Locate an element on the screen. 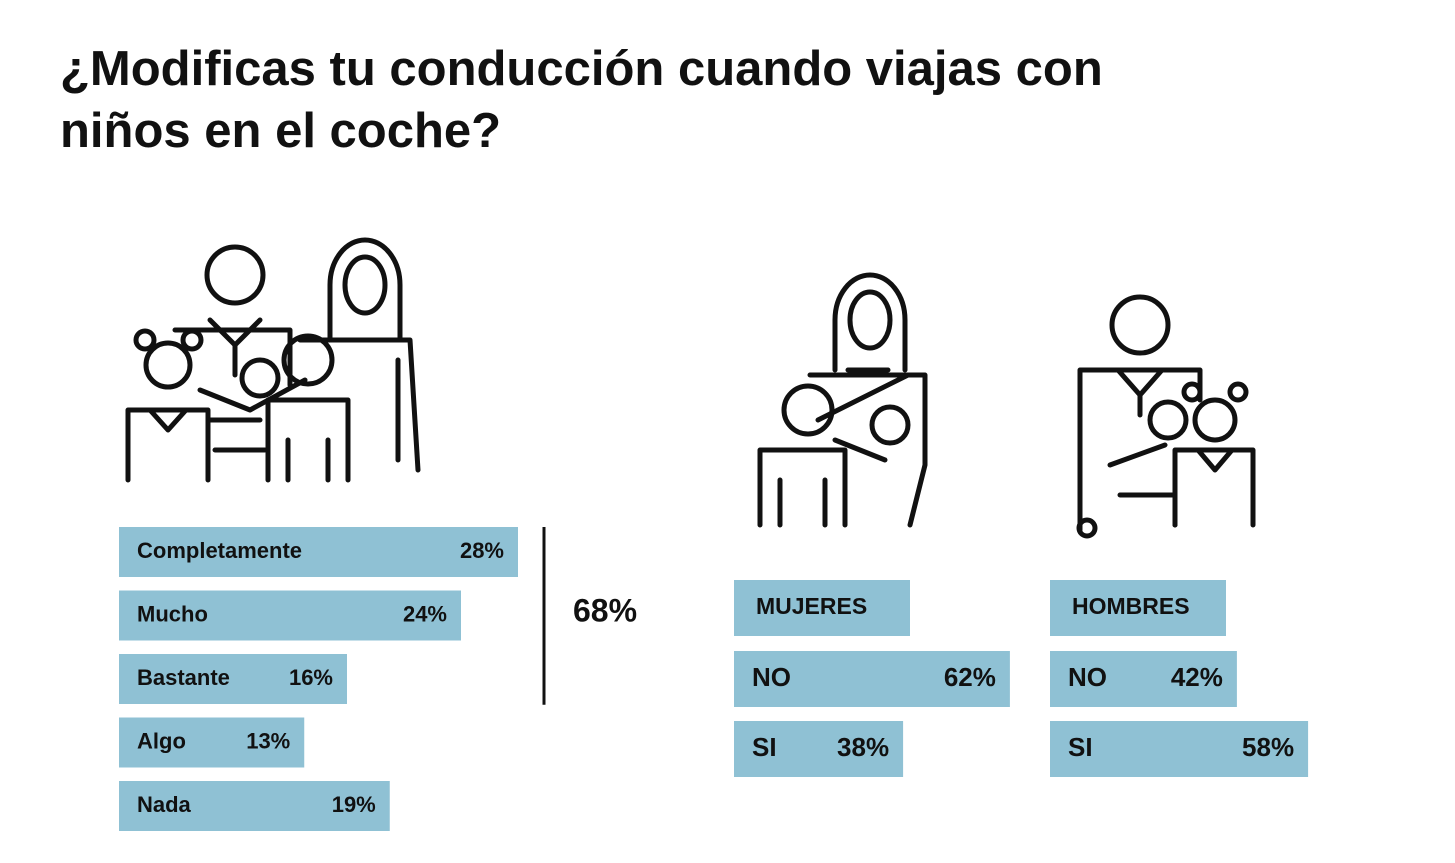 This screenshot has height=863, width=1455. value-label: 13% is located at coordinates (268, 740).